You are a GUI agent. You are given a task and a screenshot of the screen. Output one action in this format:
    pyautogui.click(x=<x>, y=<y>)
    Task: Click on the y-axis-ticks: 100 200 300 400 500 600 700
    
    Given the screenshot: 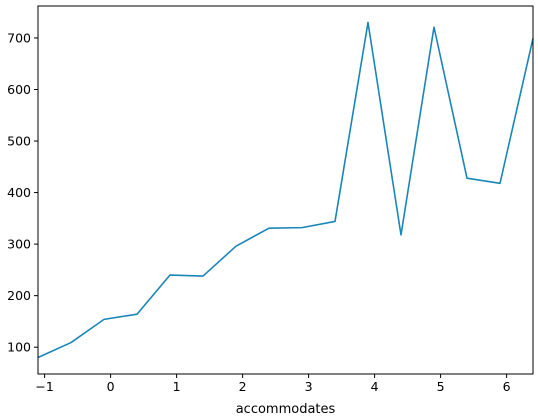 What is the action you would take?
    pyautogui.click(x=22, y=192)
    